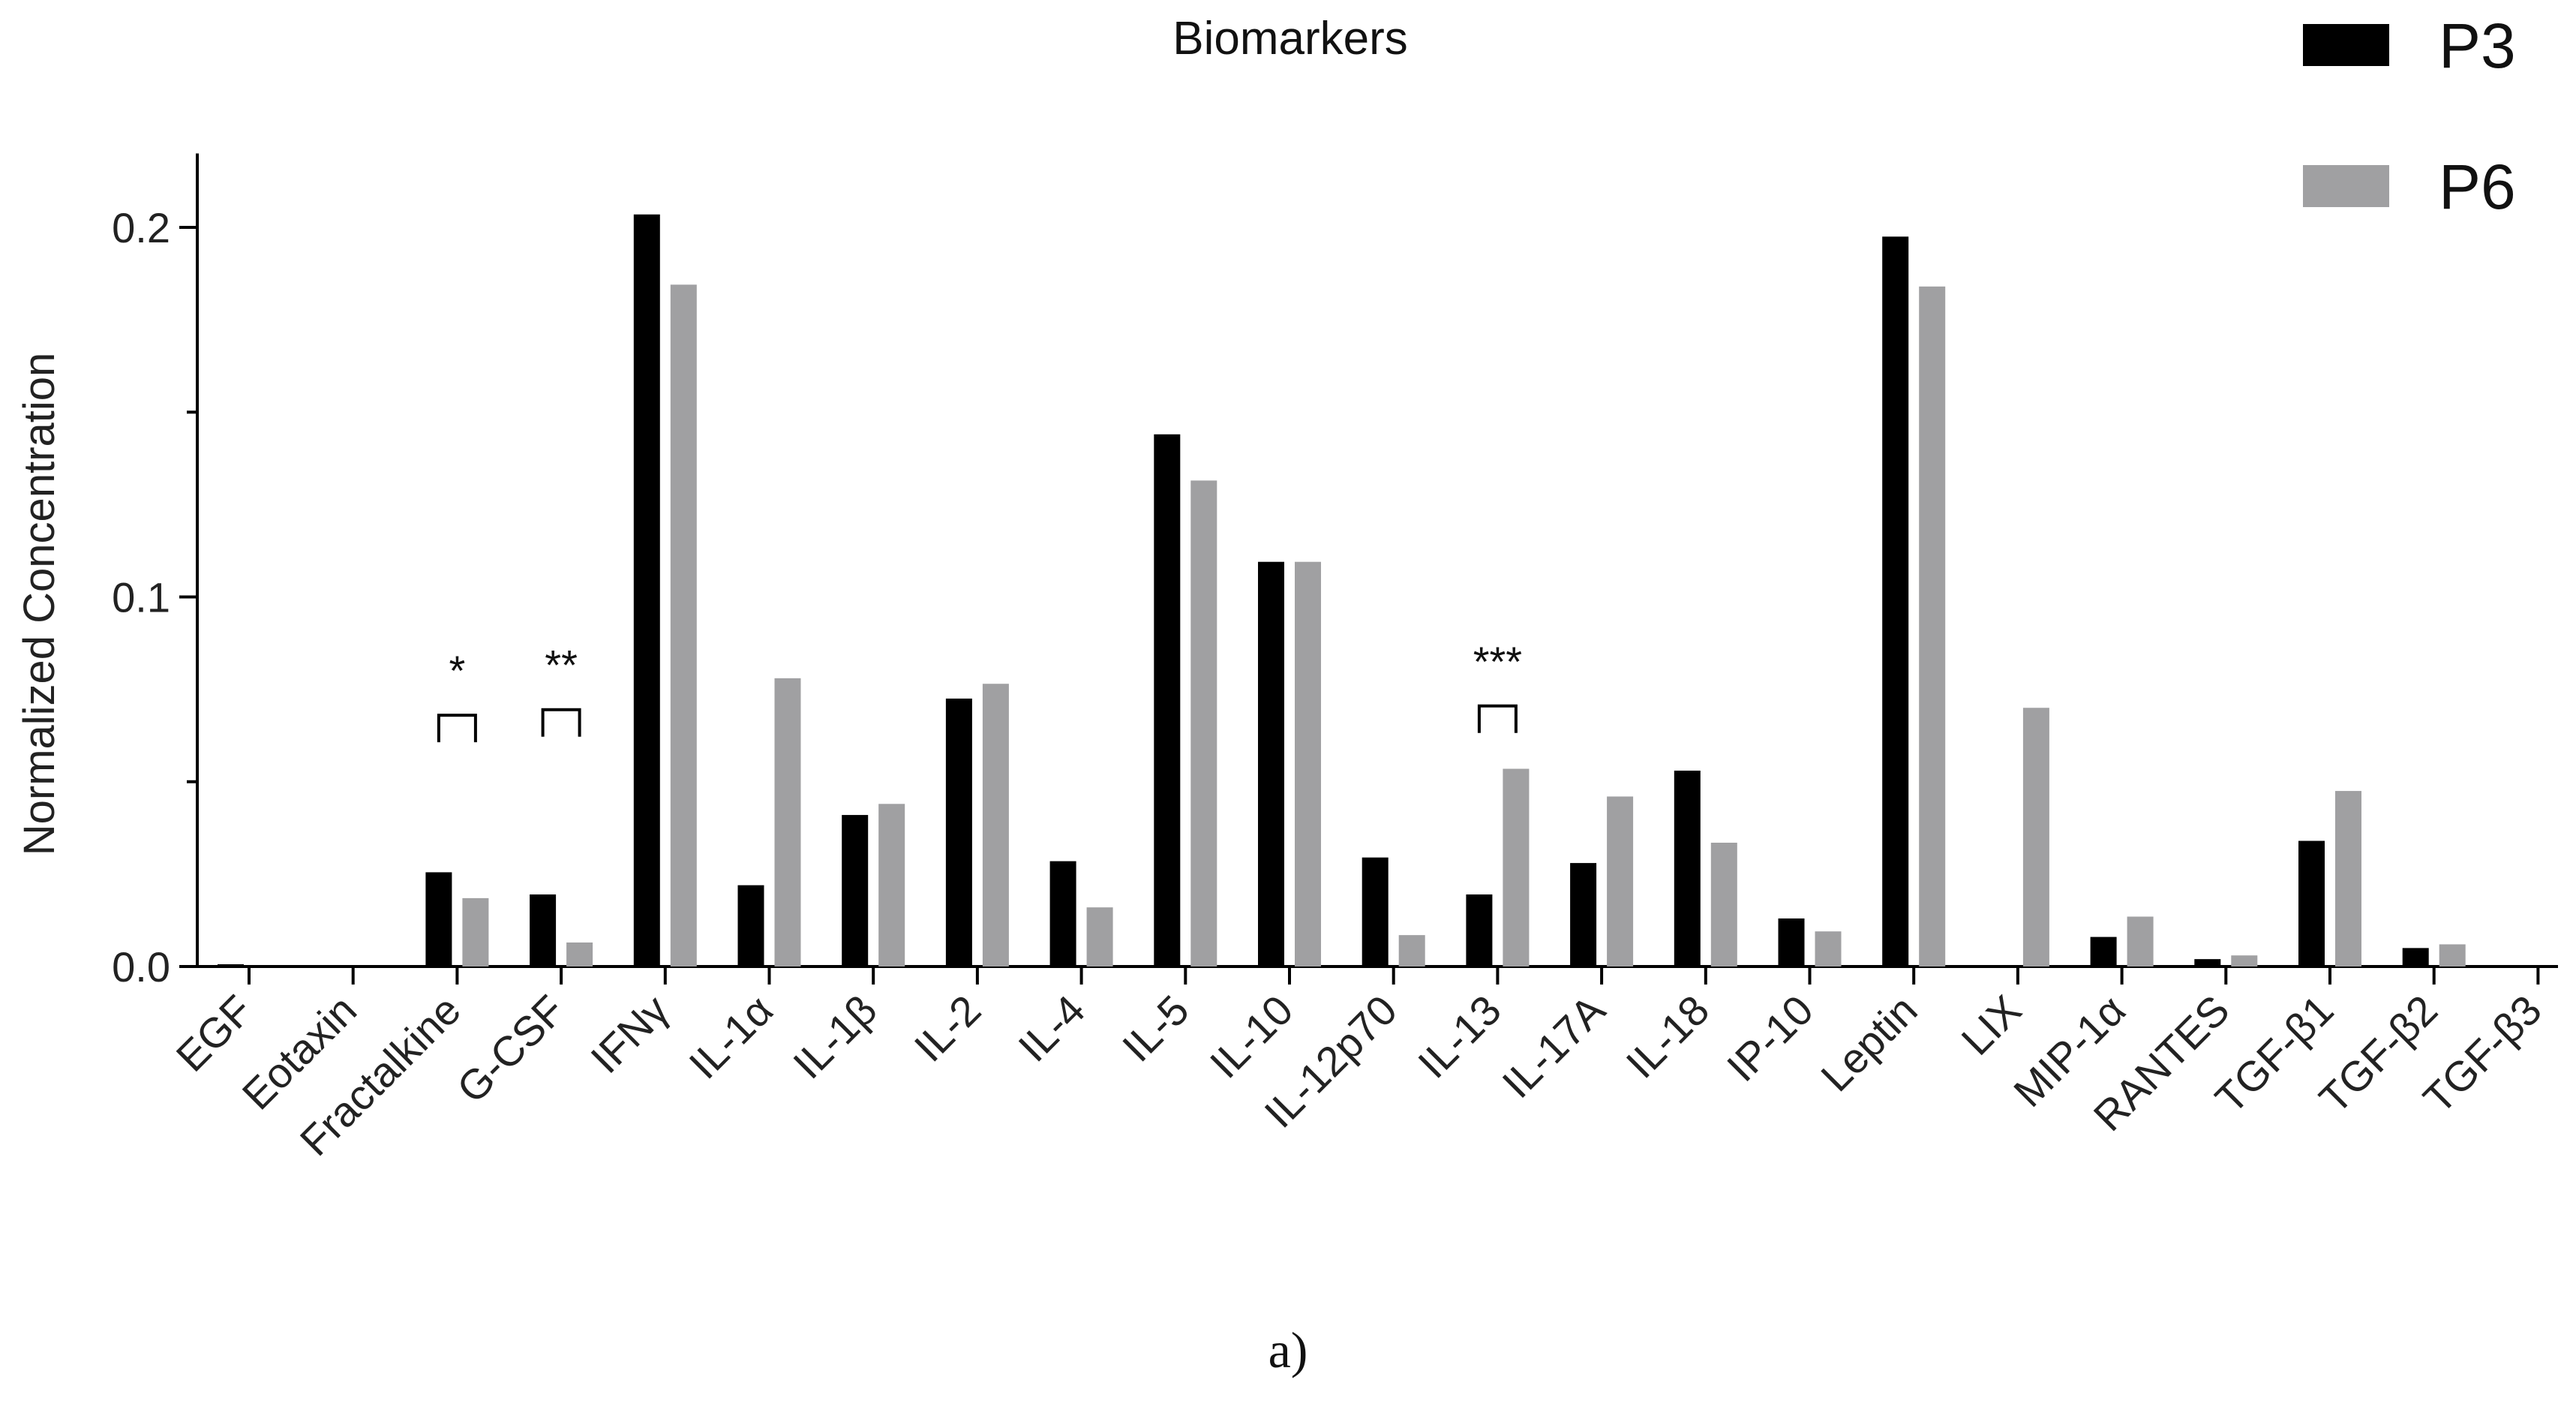  What do you see at coordinates (1497, 661) in the screenshot?
I see `significance-label: ***` at bounding box center [1497, 661].